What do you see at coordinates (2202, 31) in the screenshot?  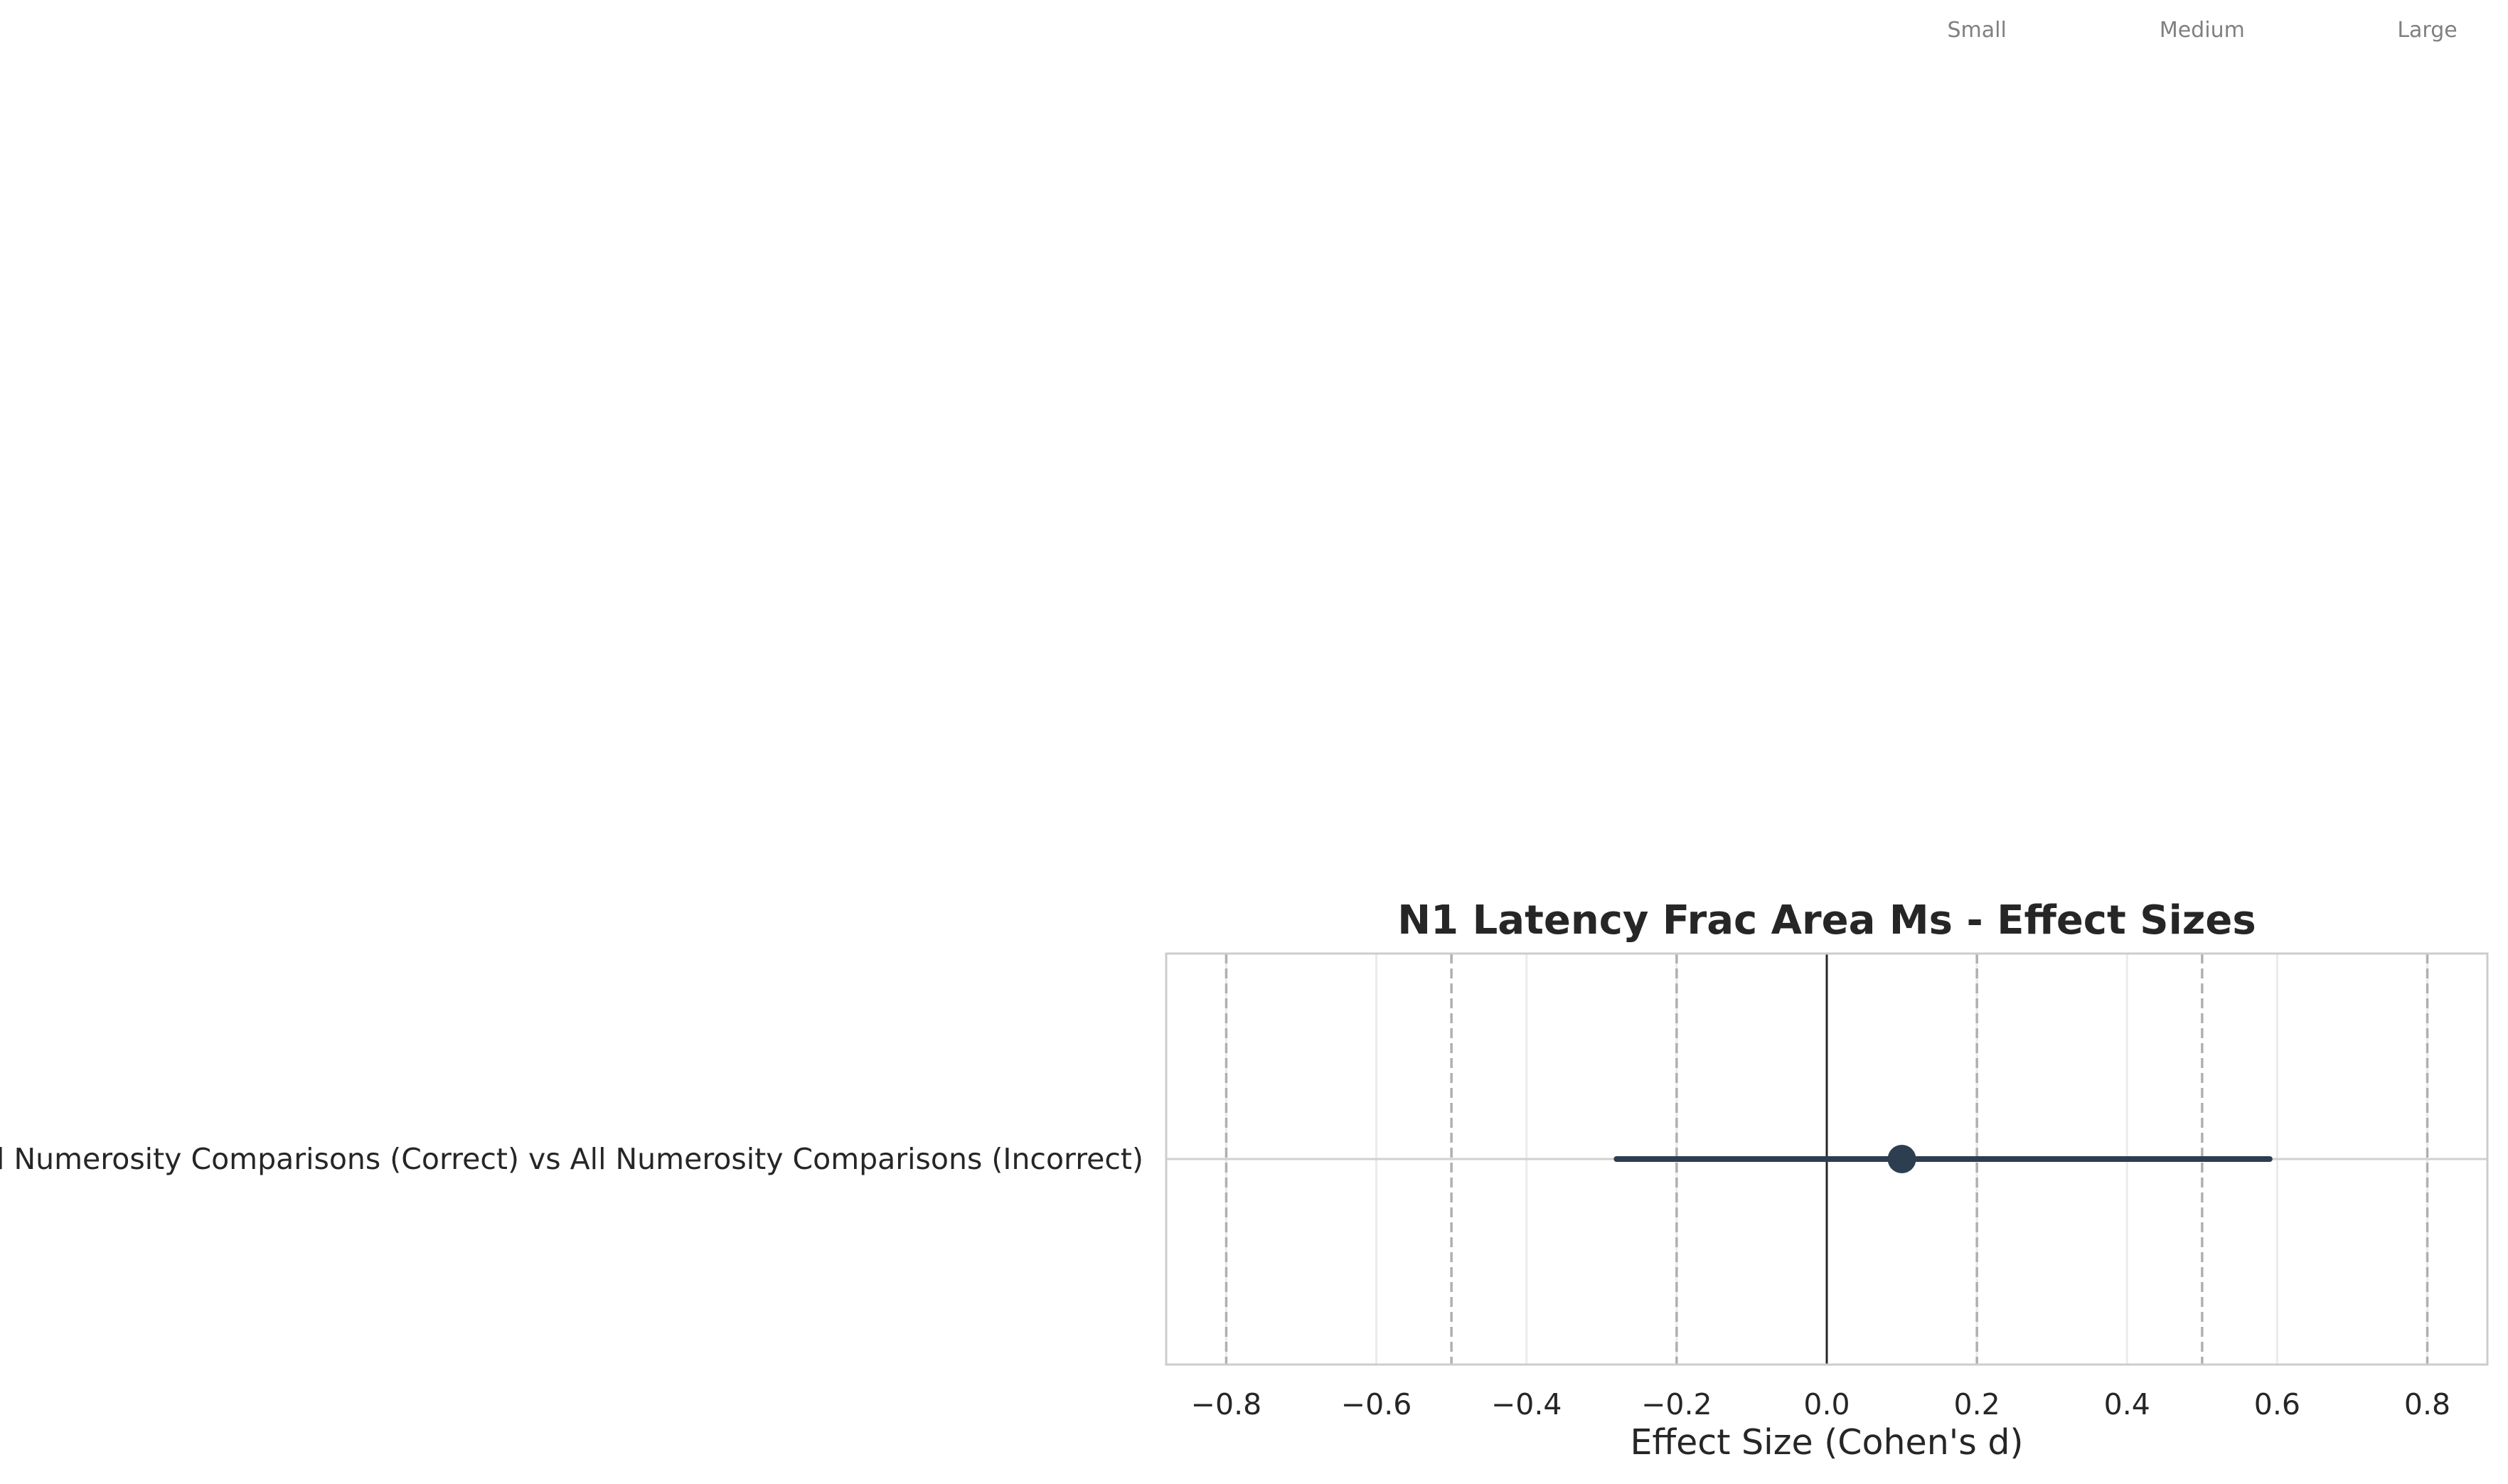 I see `reference-label-medium: Medium` at bounding box center [2202, 31].